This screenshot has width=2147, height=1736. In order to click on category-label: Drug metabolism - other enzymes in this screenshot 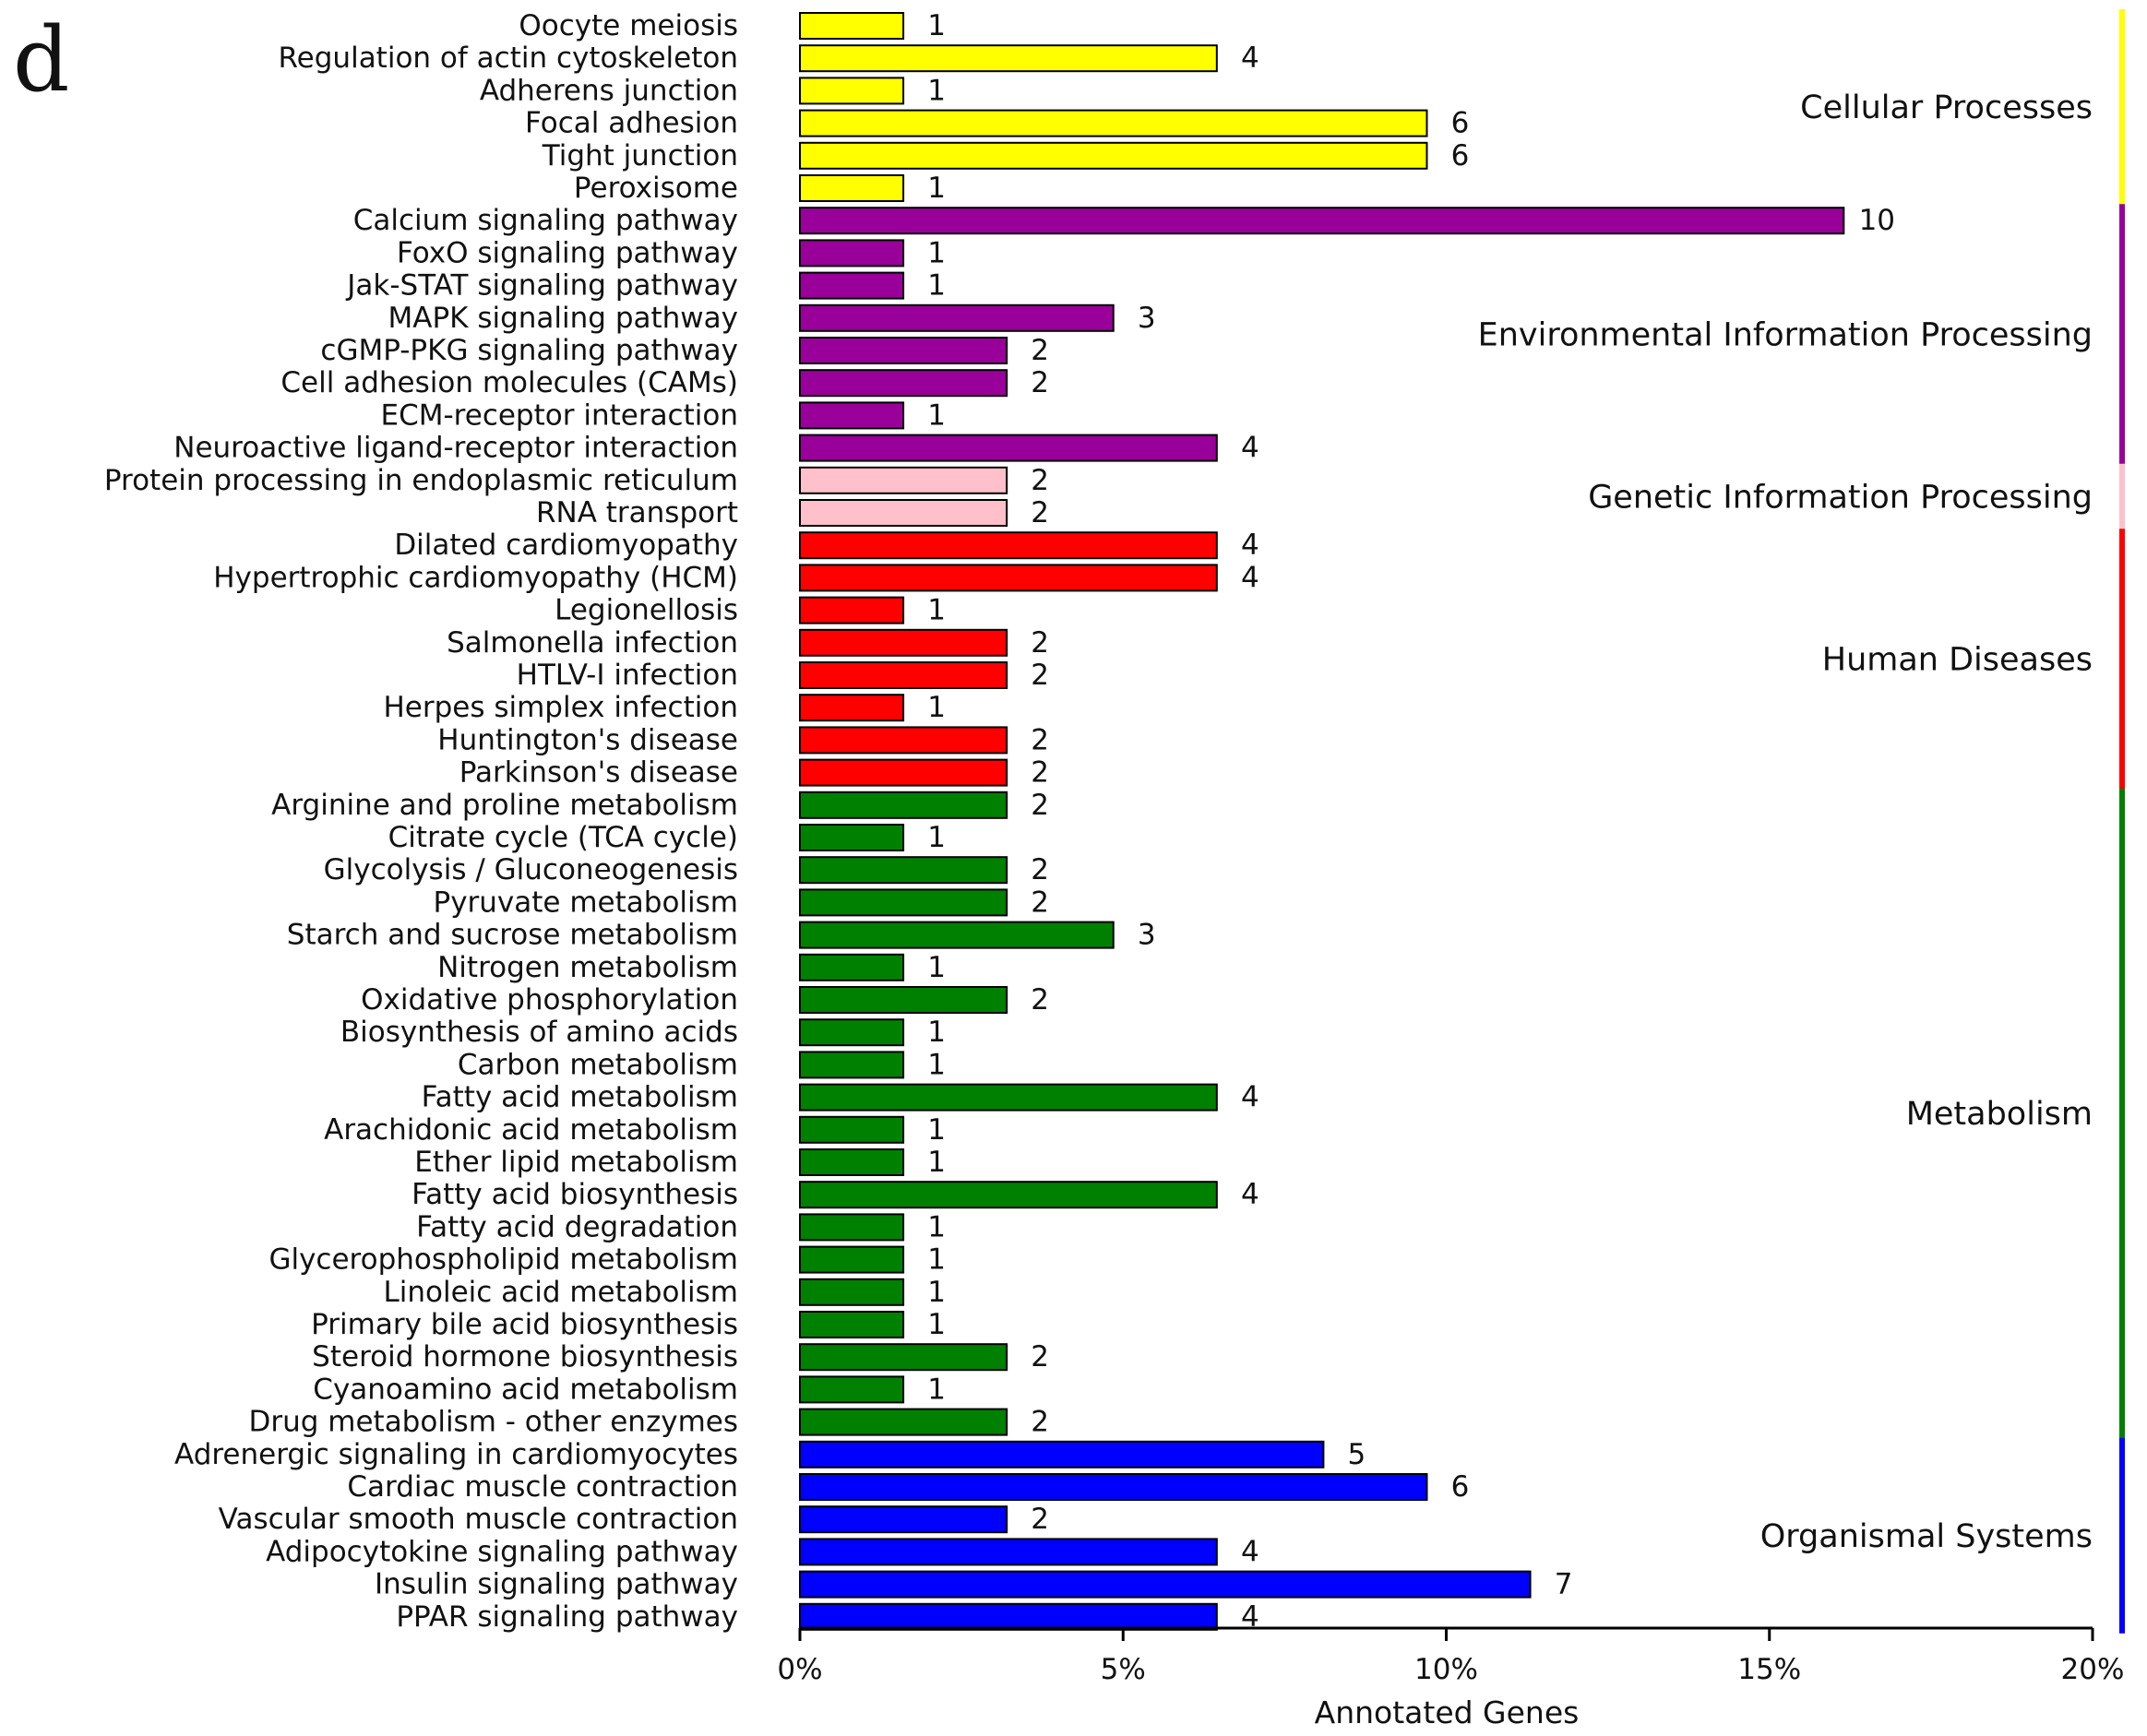, I will do `click(493, 1422)`.